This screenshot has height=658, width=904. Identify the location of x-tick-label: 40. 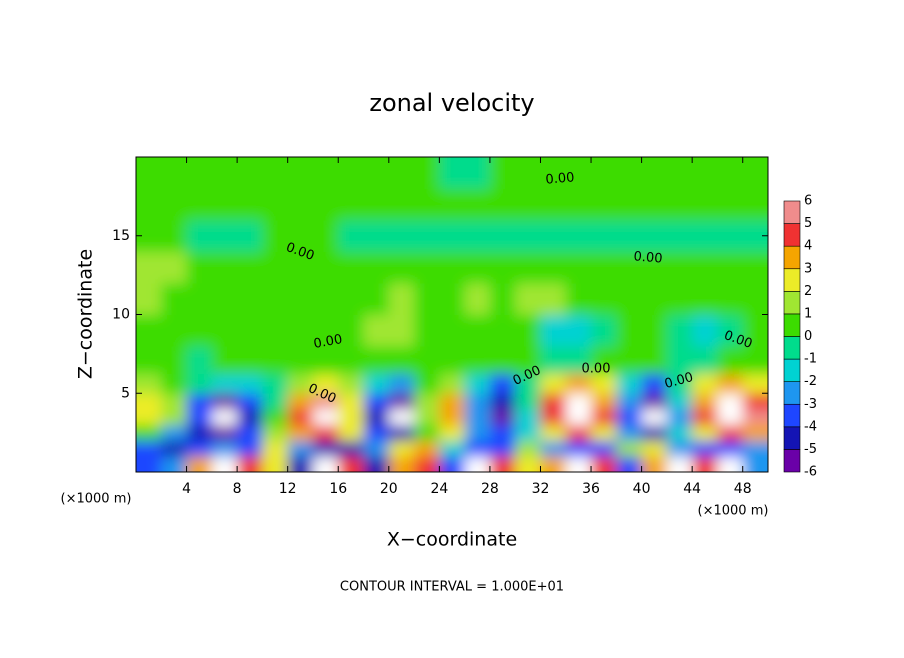
(642, 489).